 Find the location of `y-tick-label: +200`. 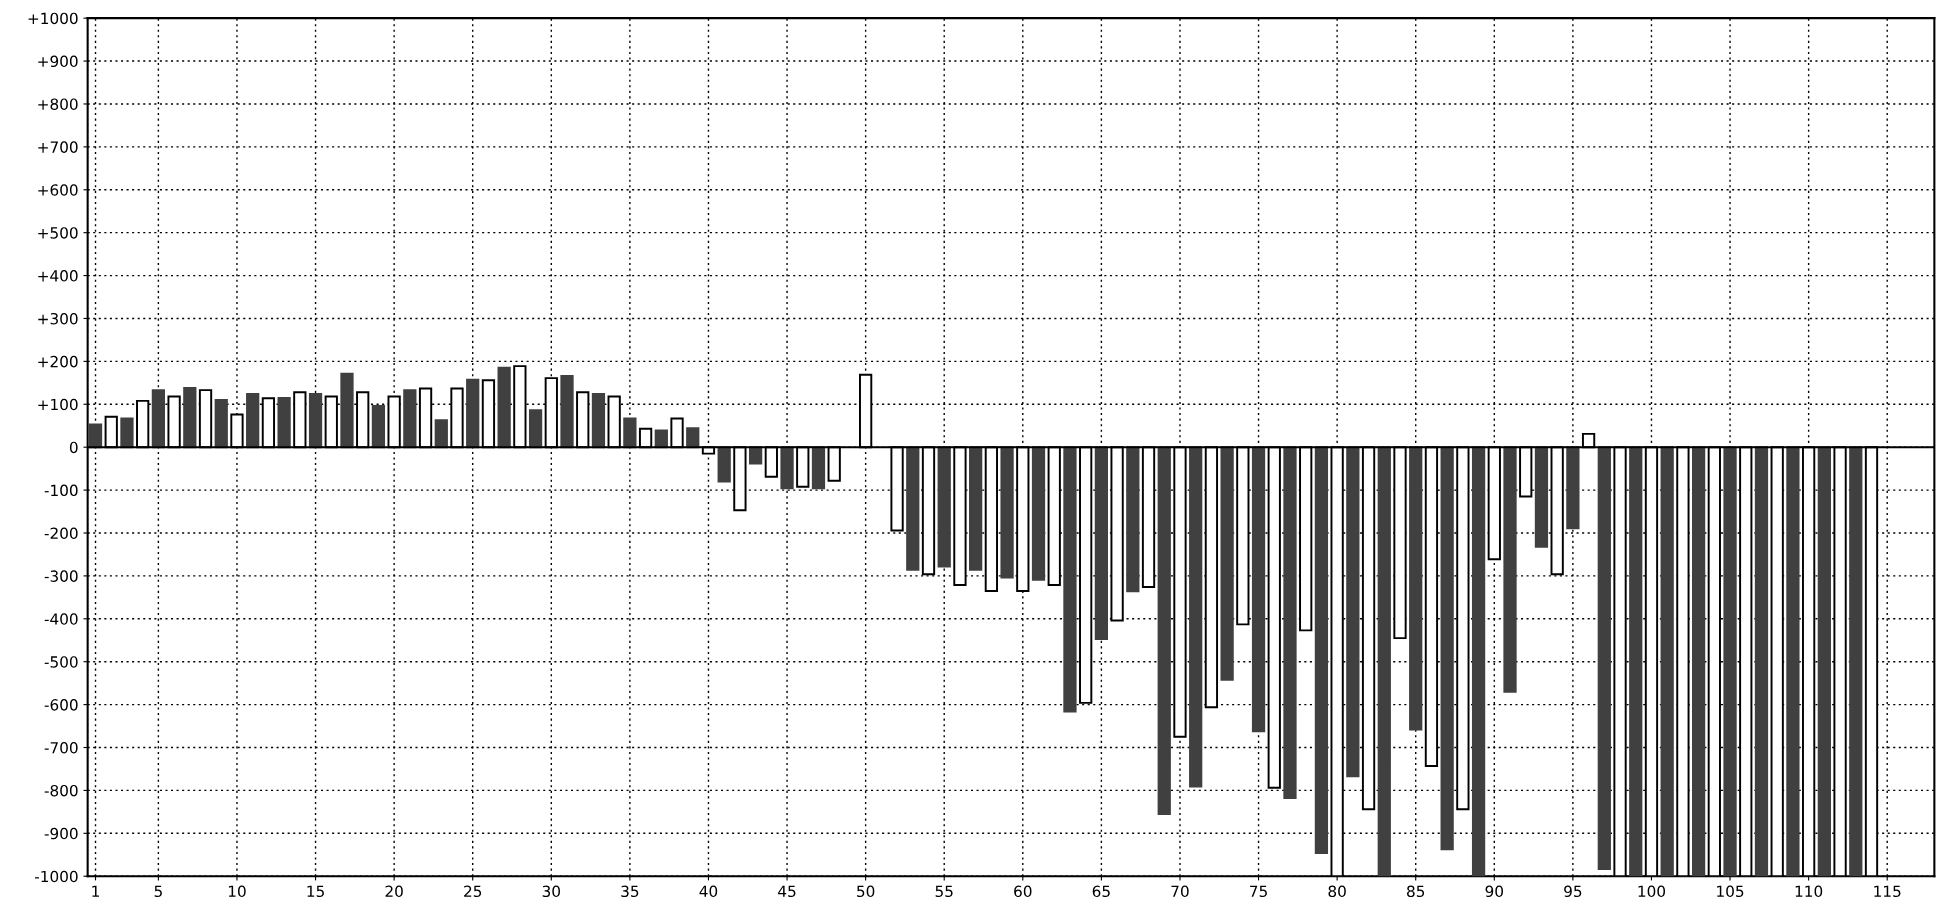

y-tick-label: +200 is located at coordinates (58, 361).